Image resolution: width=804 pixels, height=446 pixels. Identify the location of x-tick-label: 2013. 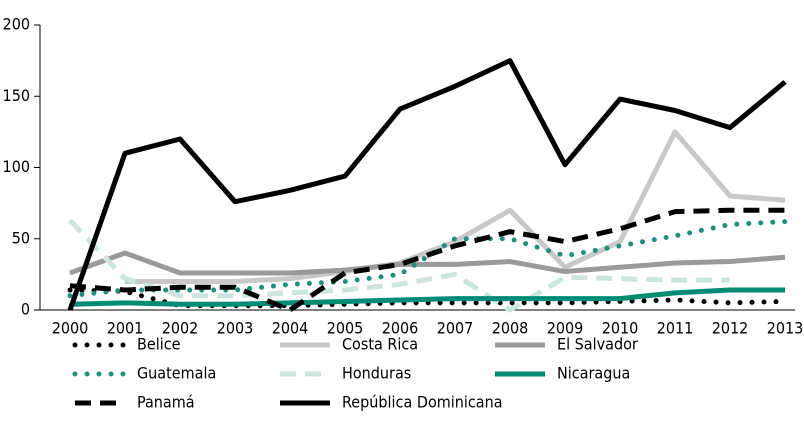
(785, 328).